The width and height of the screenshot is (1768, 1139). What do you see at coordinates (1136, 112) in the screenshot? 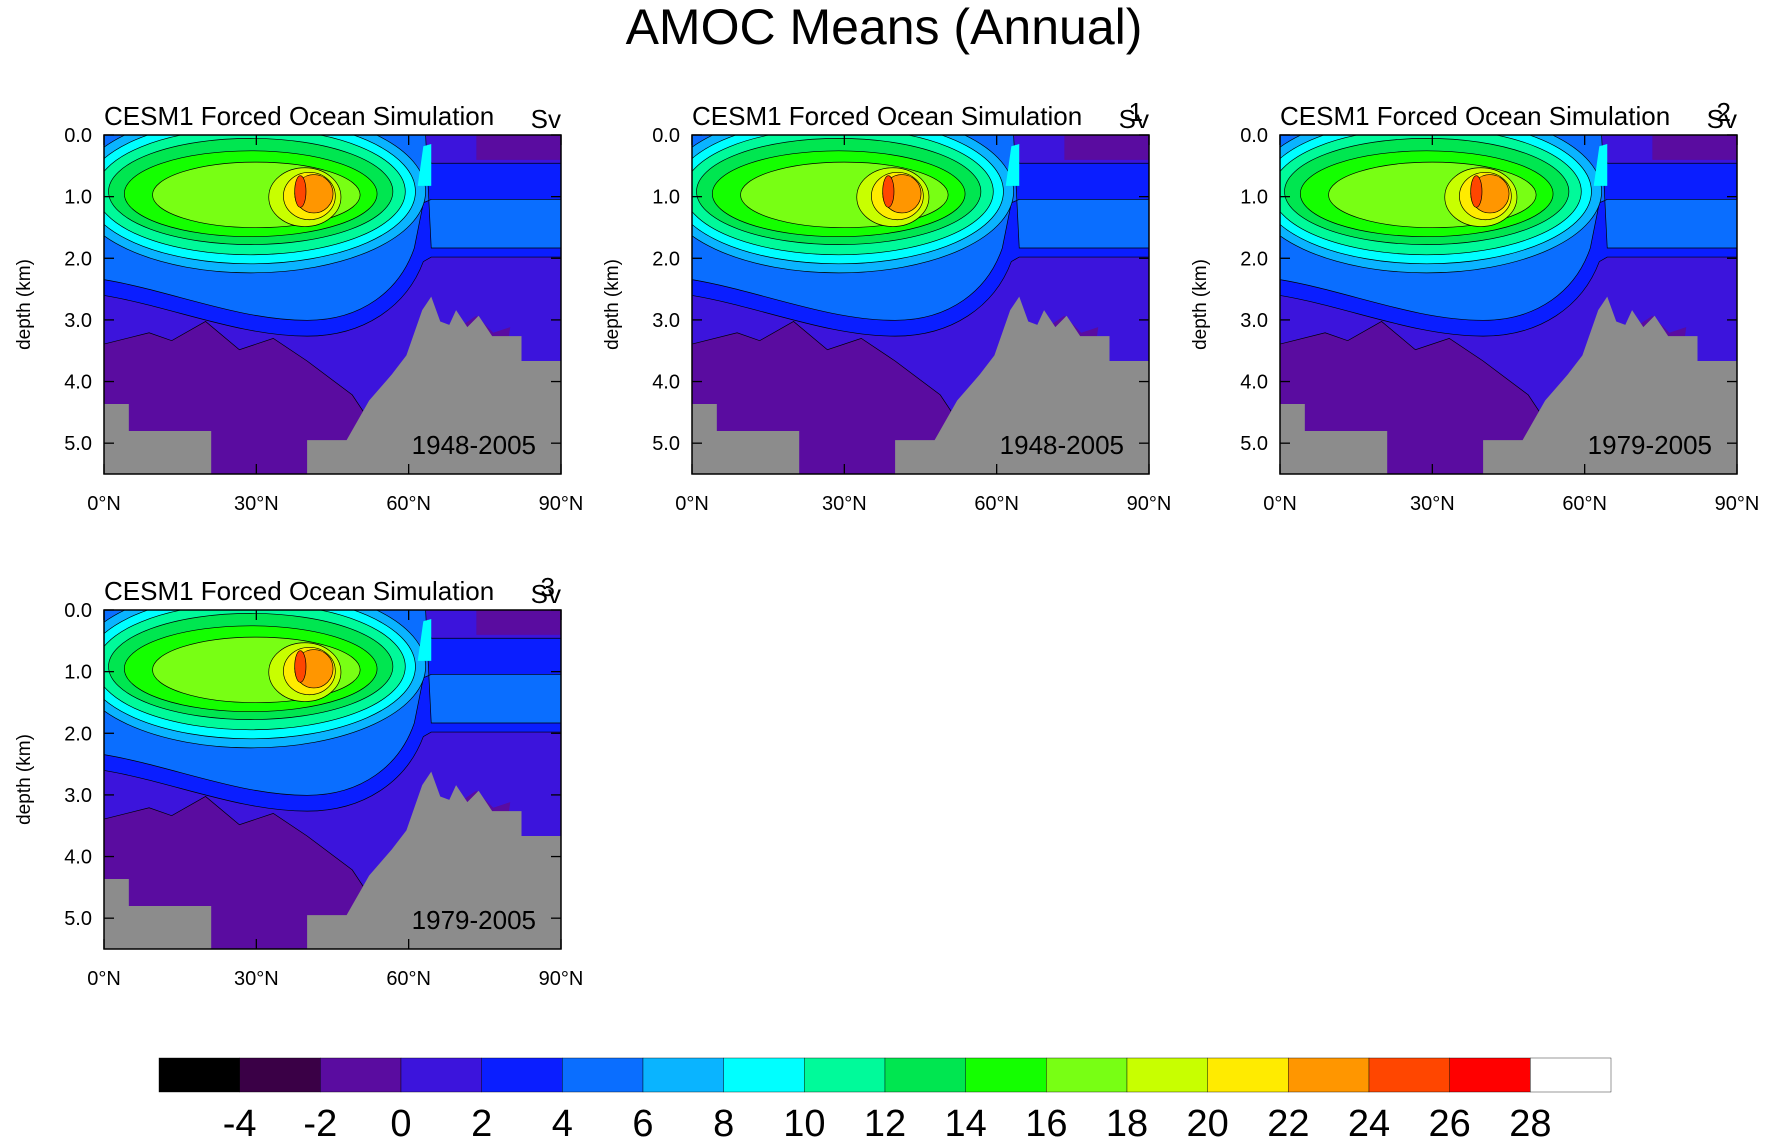
I see `panel-index: 1` at bounding box center [1136, 112].